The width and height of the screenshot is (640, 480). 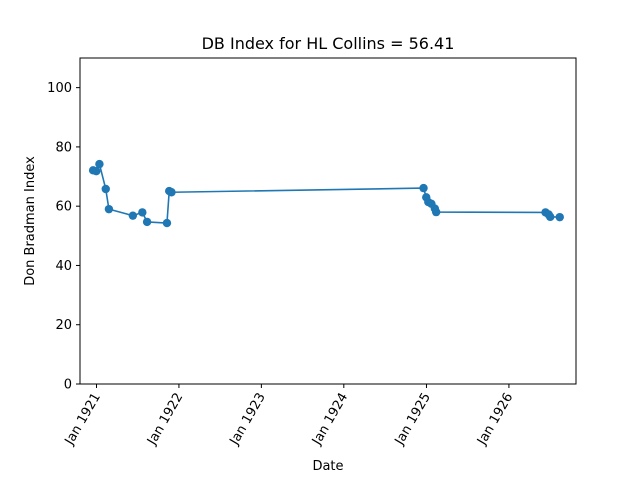 I want to click on plot-area, so click(x=326, y=193).